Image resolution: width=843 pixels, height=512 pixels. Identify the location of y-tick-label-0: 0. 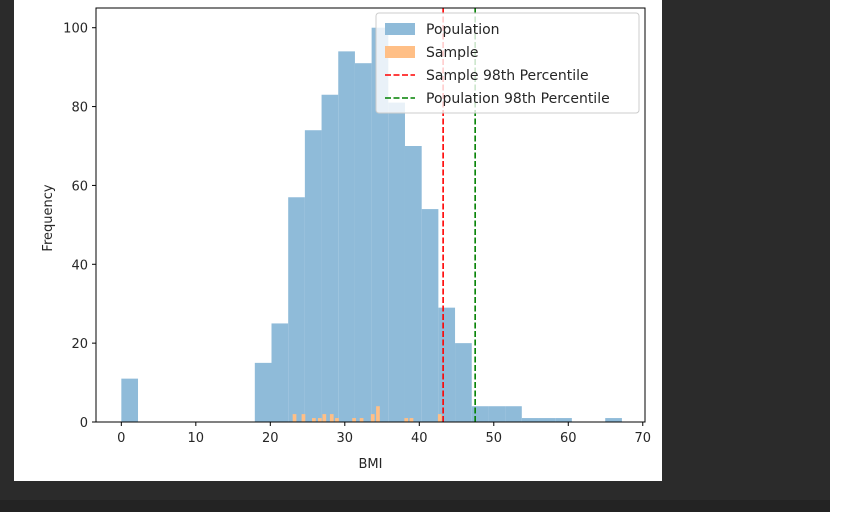
(84, 423).